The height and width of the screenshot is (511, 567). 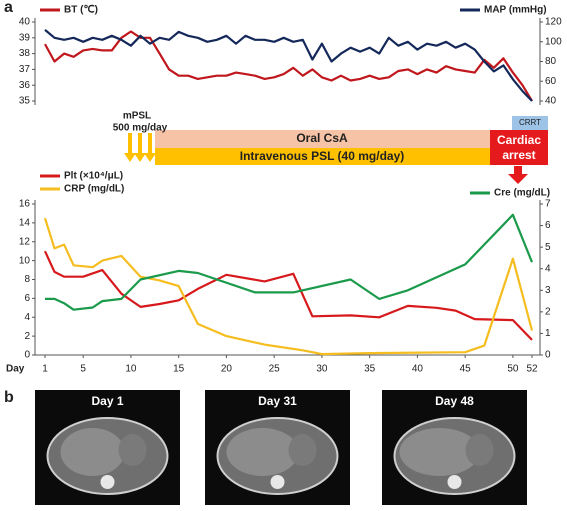 I want to click on y-tick-label: 38, so click(x=25, y=53).